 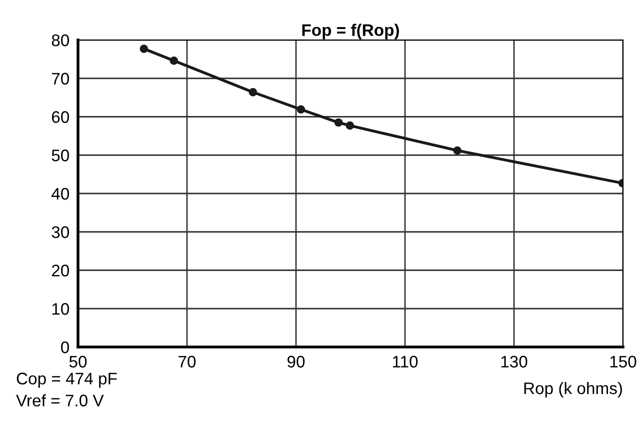 What do you see at coordinates (61, 117) in the screenshot?
I see `y-tick-label: 60` at bounding box center [61, 117].